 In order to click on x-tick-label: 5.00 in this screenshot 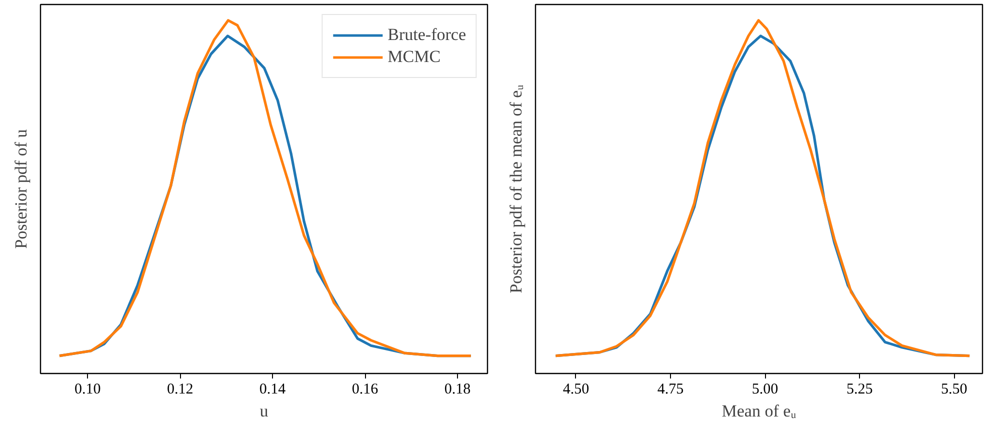, I will do `click(765, 390)`.